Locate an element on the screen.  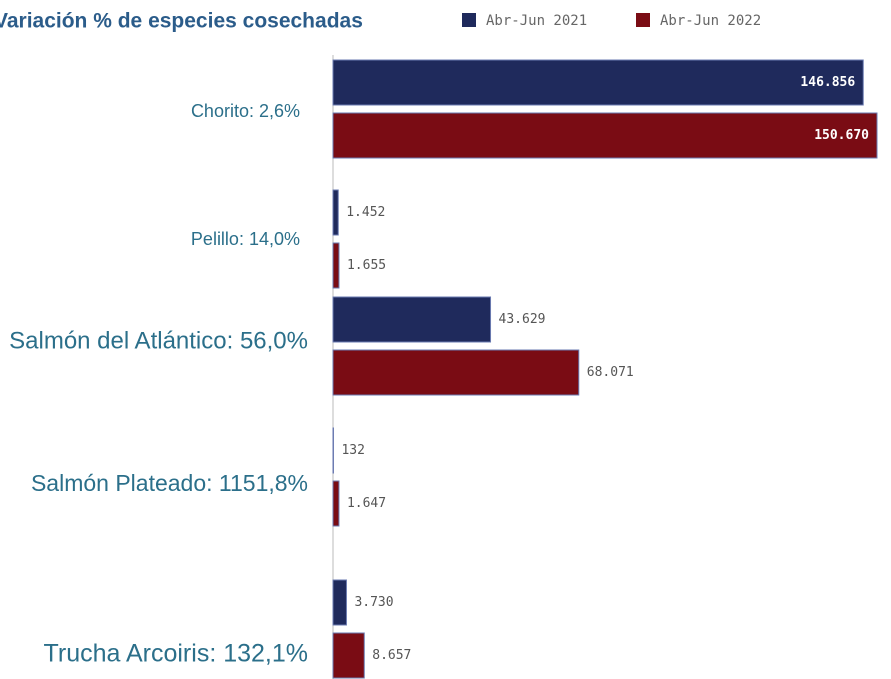
value-label: 132 is located at coordinates (352, 450).